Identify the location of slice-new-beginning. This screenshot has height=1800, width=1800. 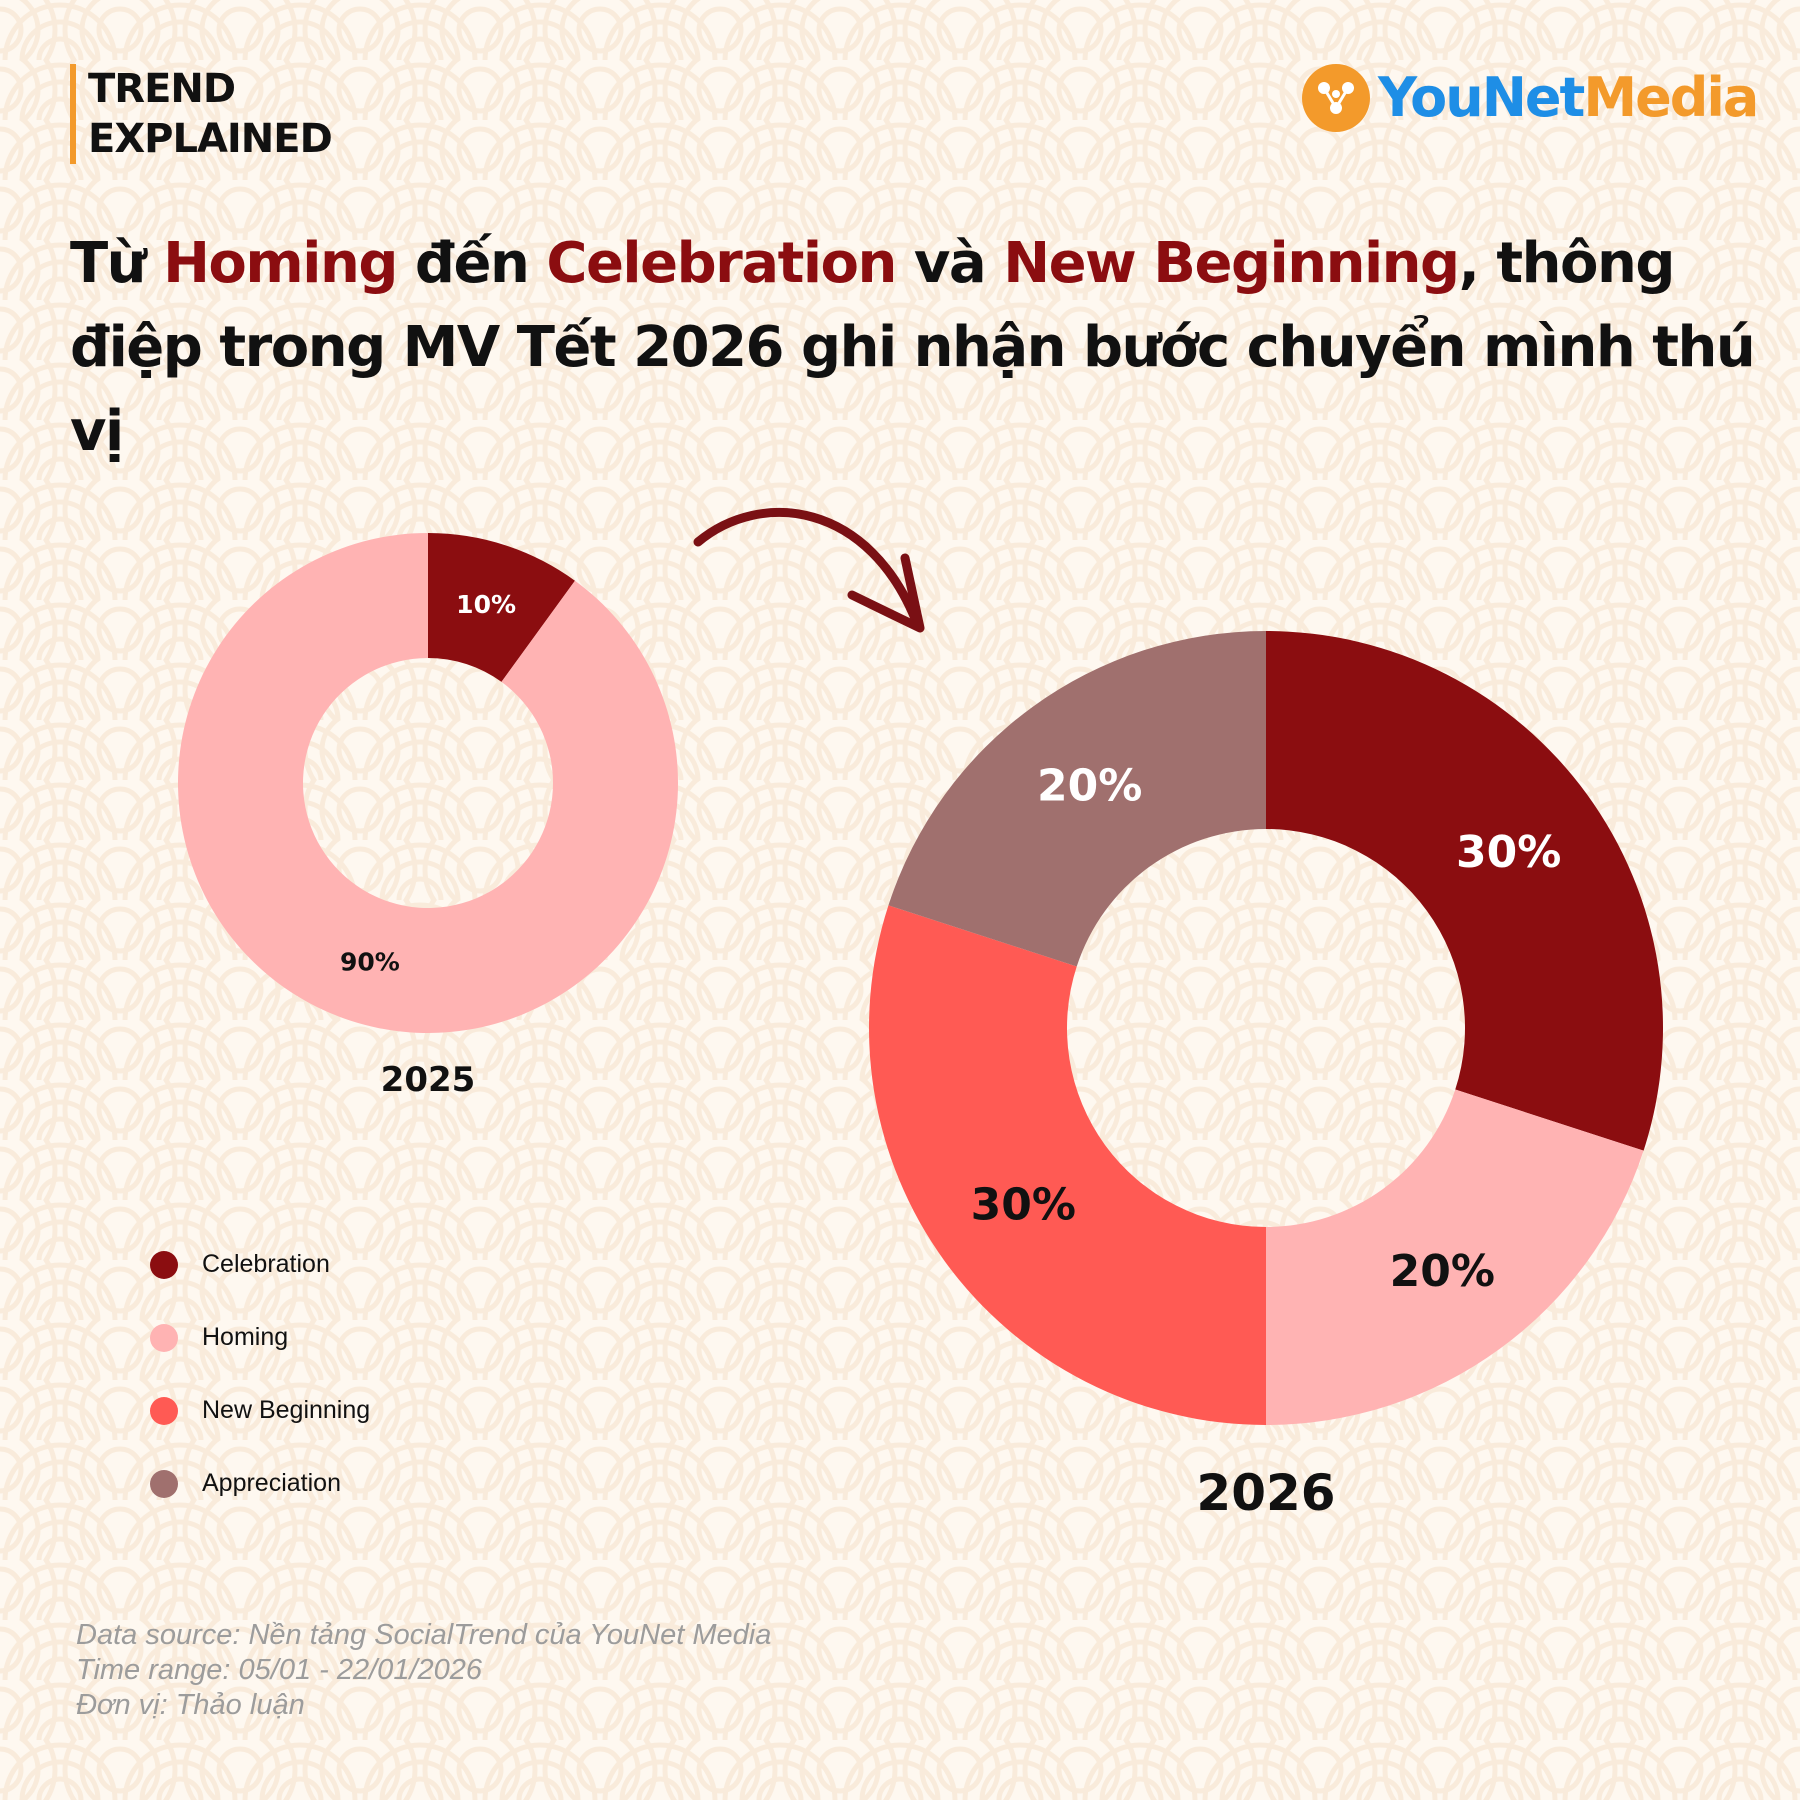
(1067, 1165).